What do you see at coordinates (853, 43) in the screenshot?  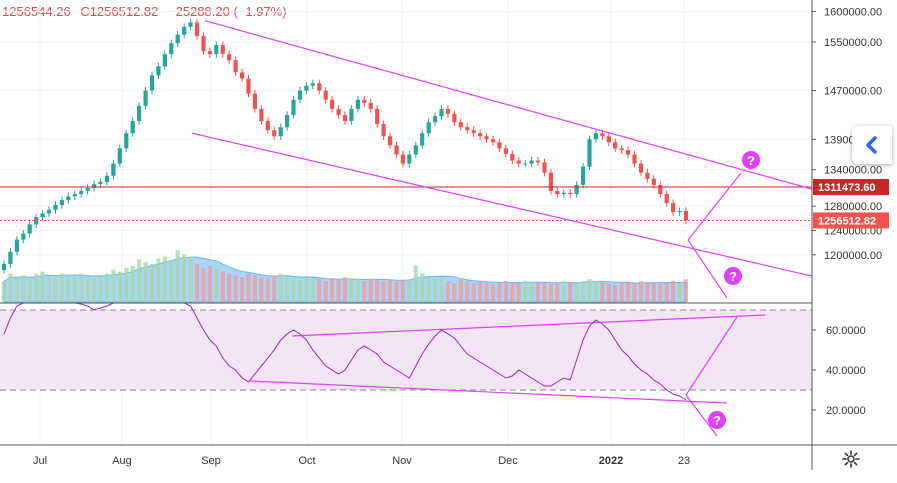 I see `price-tick-label: 1550000.00` at bounding box center [853, 43].